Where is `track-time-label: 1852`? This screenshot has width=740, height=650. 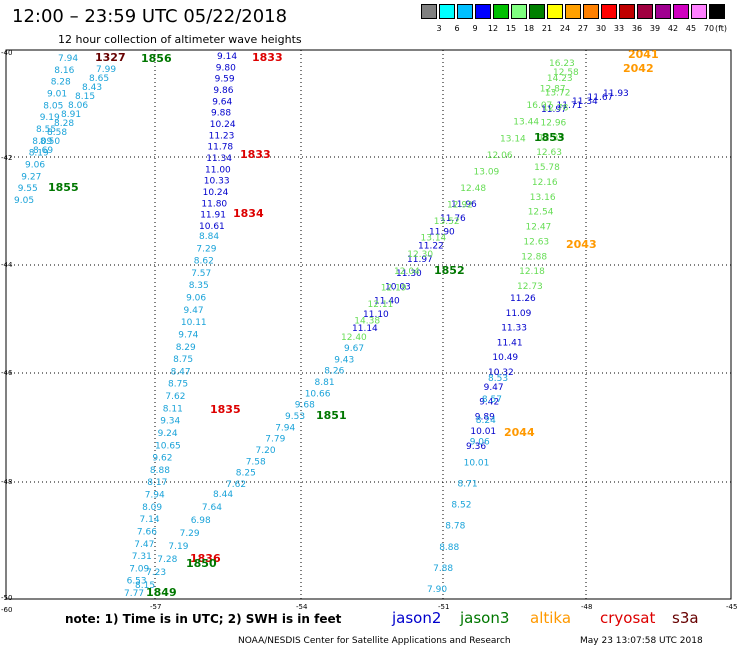 track-time-label: 1852 is located at coordinates (449, 270).